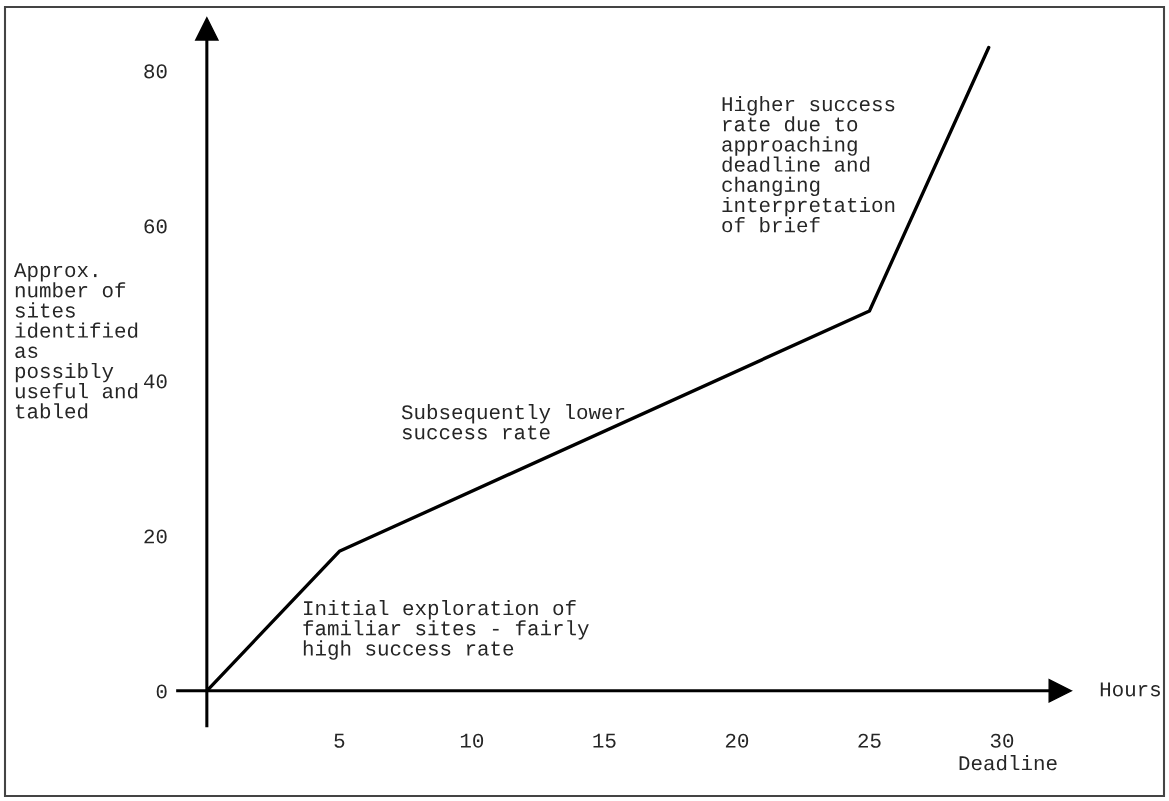 This screenshot has height=801, width=1169. What do you see at coordinates (808, 164) in the screenshot?
I see `annotation: Higher success rate due to approaching deadline and changing interpretation of brief` at bounding box center [808, 164].